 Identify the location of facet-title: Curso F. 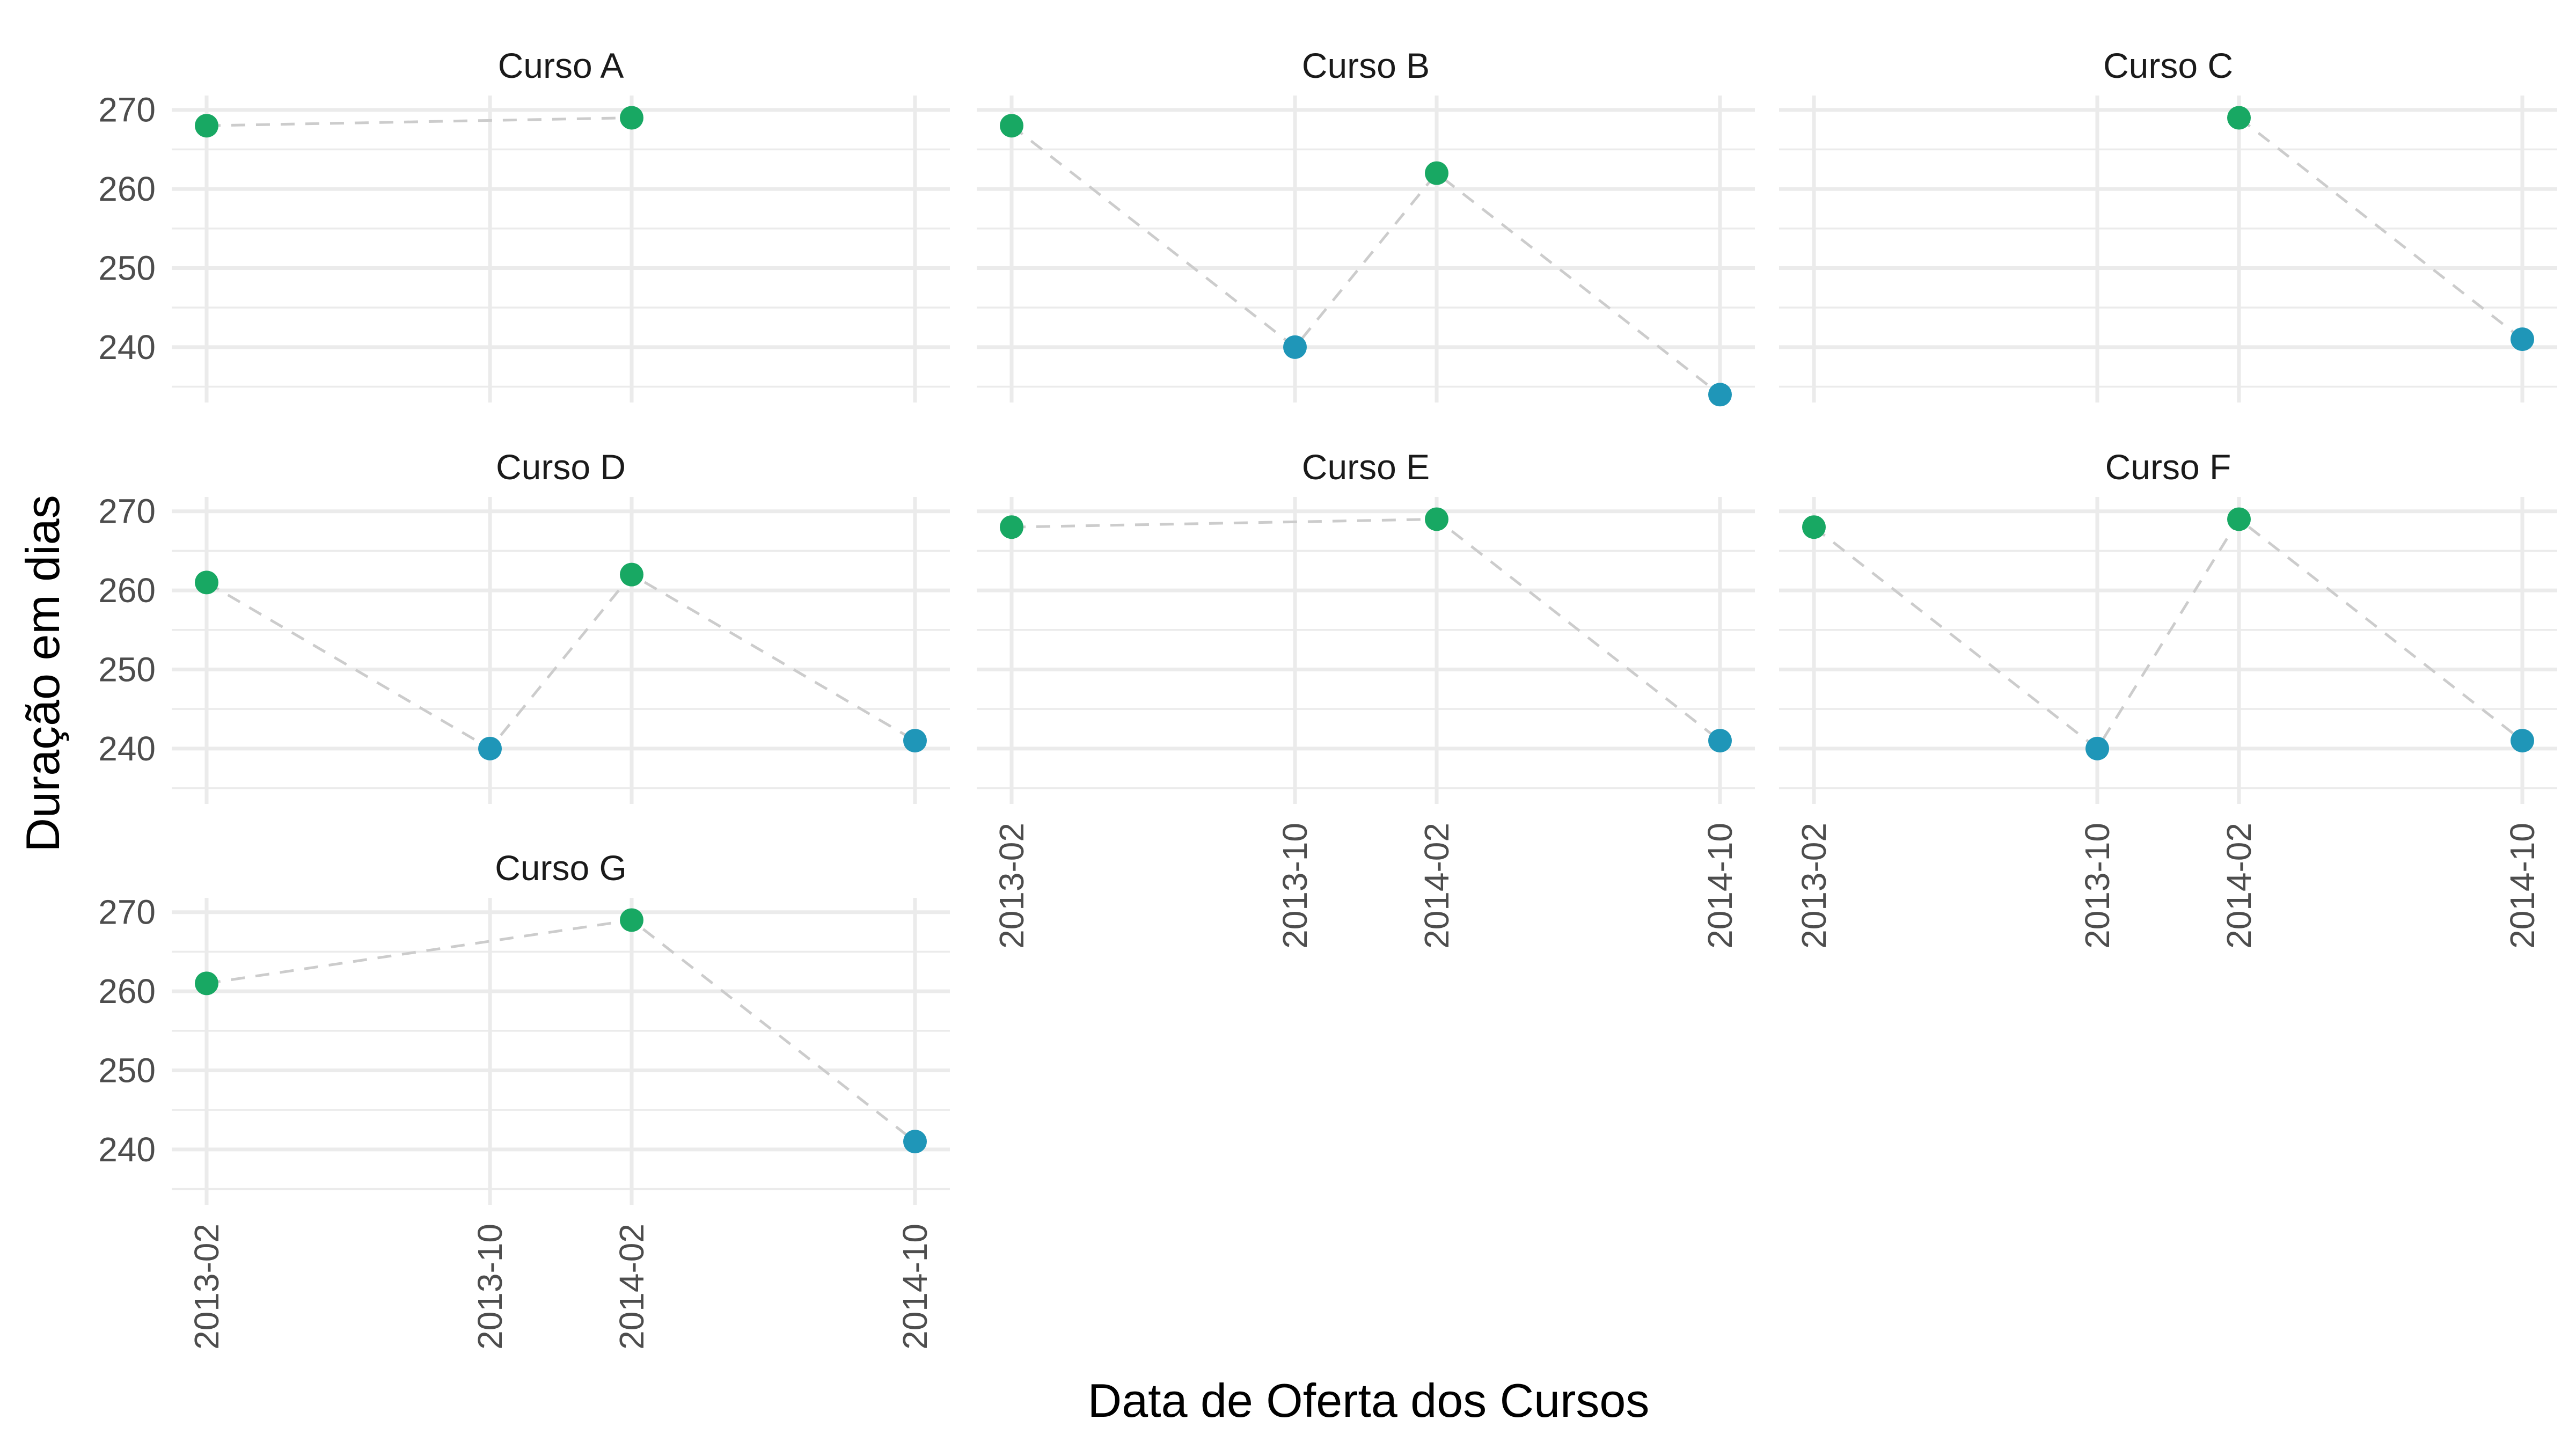
(2168, 467).